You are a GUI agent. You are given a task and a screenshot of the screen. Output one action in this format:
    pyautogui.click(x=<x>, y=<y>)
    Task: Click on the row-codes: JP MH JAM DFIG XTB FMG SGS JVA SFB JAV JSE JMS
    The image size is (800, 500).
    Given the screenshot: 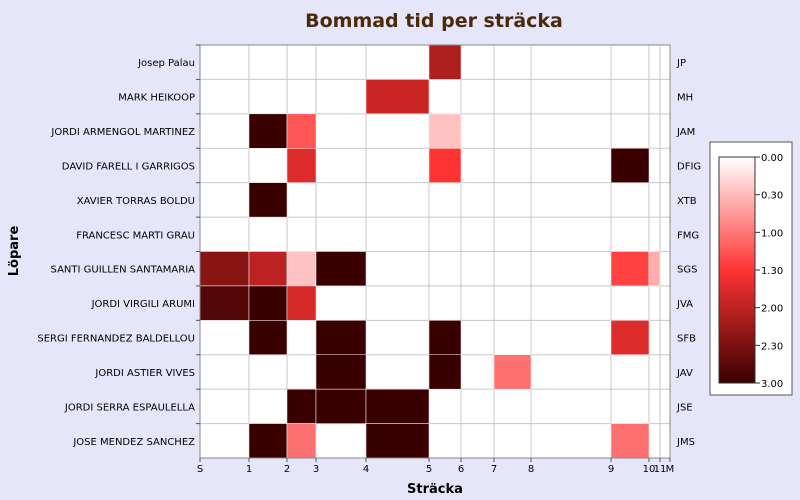 What is the action you would take?
    pyautogui.click(x=688, y=253)
    